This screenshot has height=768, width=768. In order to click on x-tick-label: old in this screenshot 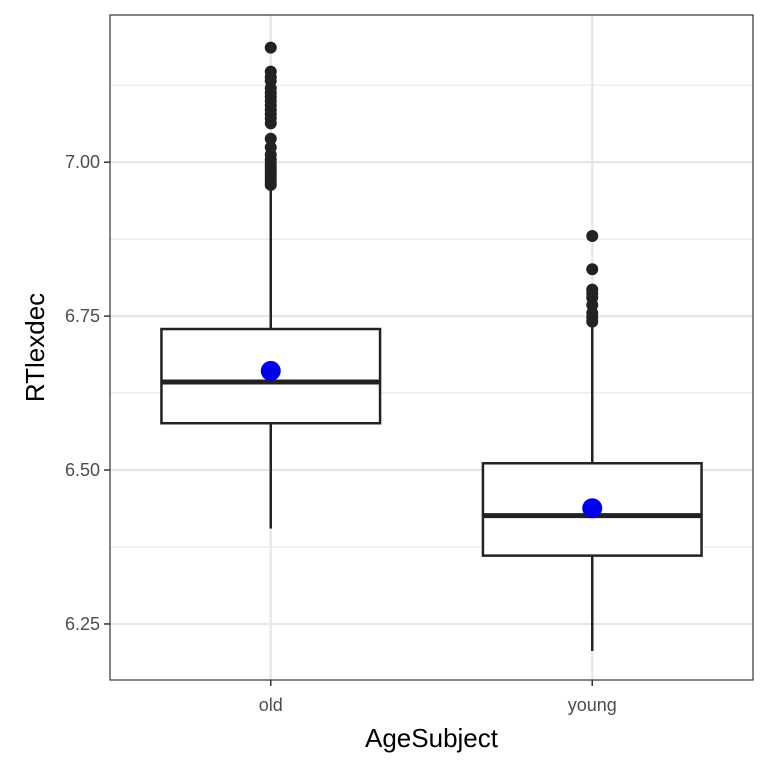, I will do `click(271, 705)`.